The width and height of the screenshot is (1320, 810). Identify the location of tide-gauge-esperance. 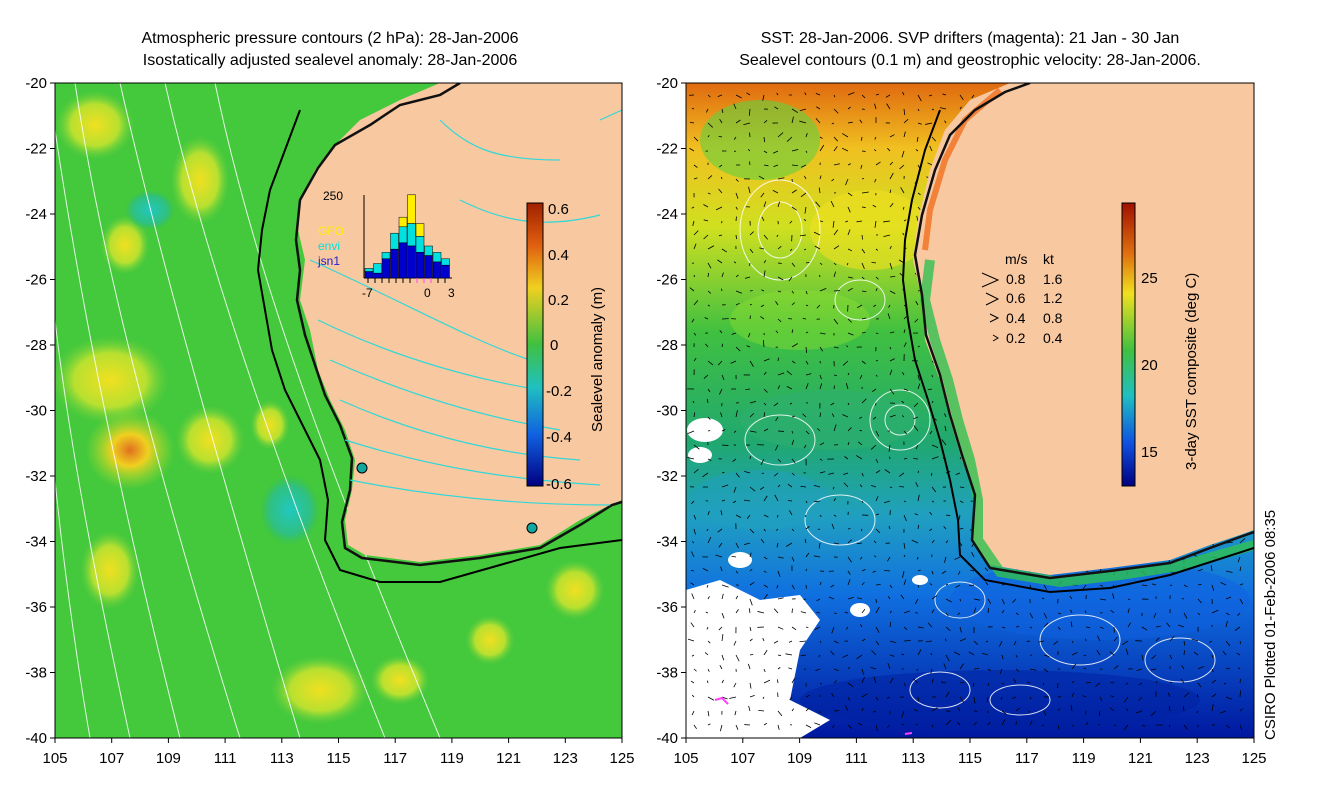
(532, 528).